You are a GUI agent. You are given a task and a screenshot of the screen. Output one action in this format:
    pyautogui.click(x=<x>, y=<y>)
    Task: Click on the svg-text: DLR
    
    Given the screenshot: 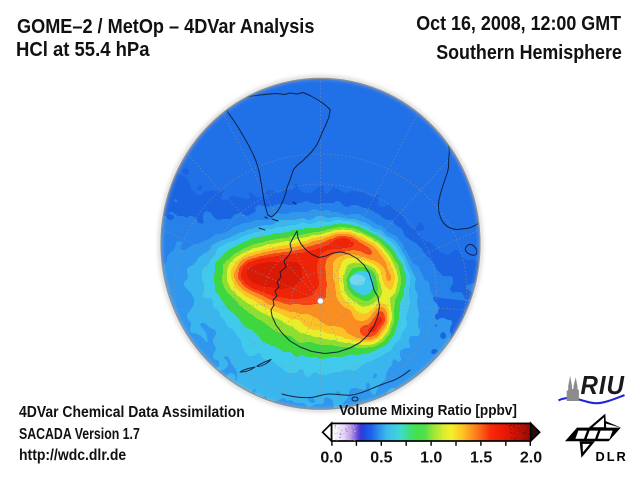 What is the action you would take?
    pyautogui.click(x=612, y=456)
    